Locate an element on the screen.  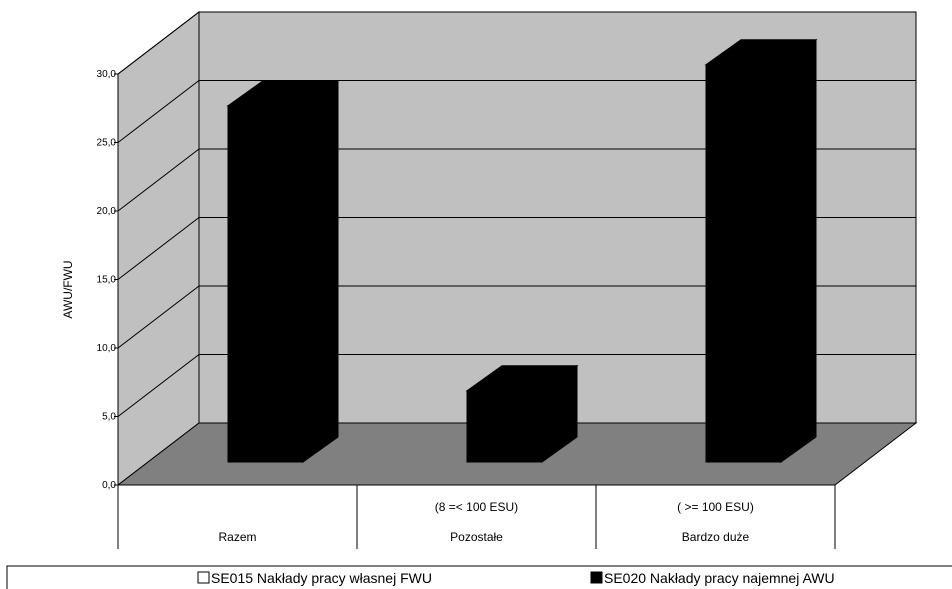
y-tick-label: 15,0 is located at coordinates (107, 280).